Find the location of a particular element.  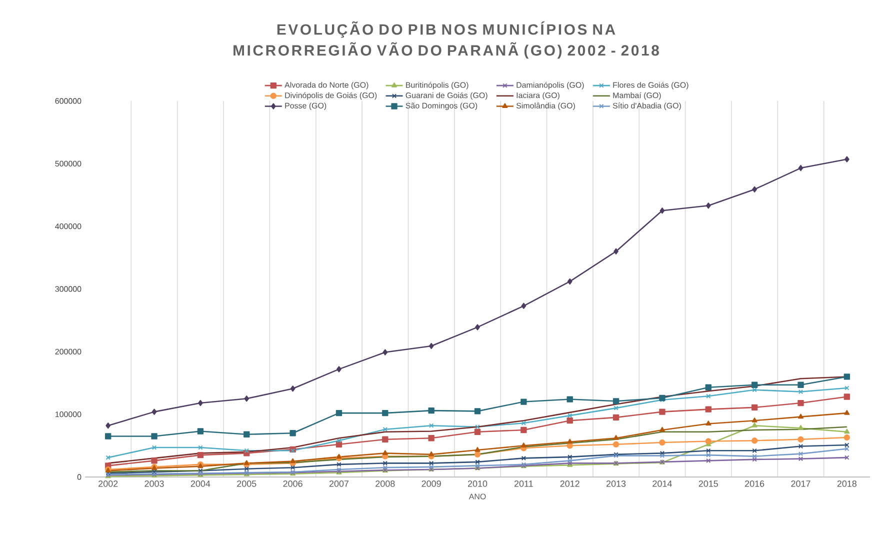

x-tick-label: 2014 is located at coordinates (662, 483).